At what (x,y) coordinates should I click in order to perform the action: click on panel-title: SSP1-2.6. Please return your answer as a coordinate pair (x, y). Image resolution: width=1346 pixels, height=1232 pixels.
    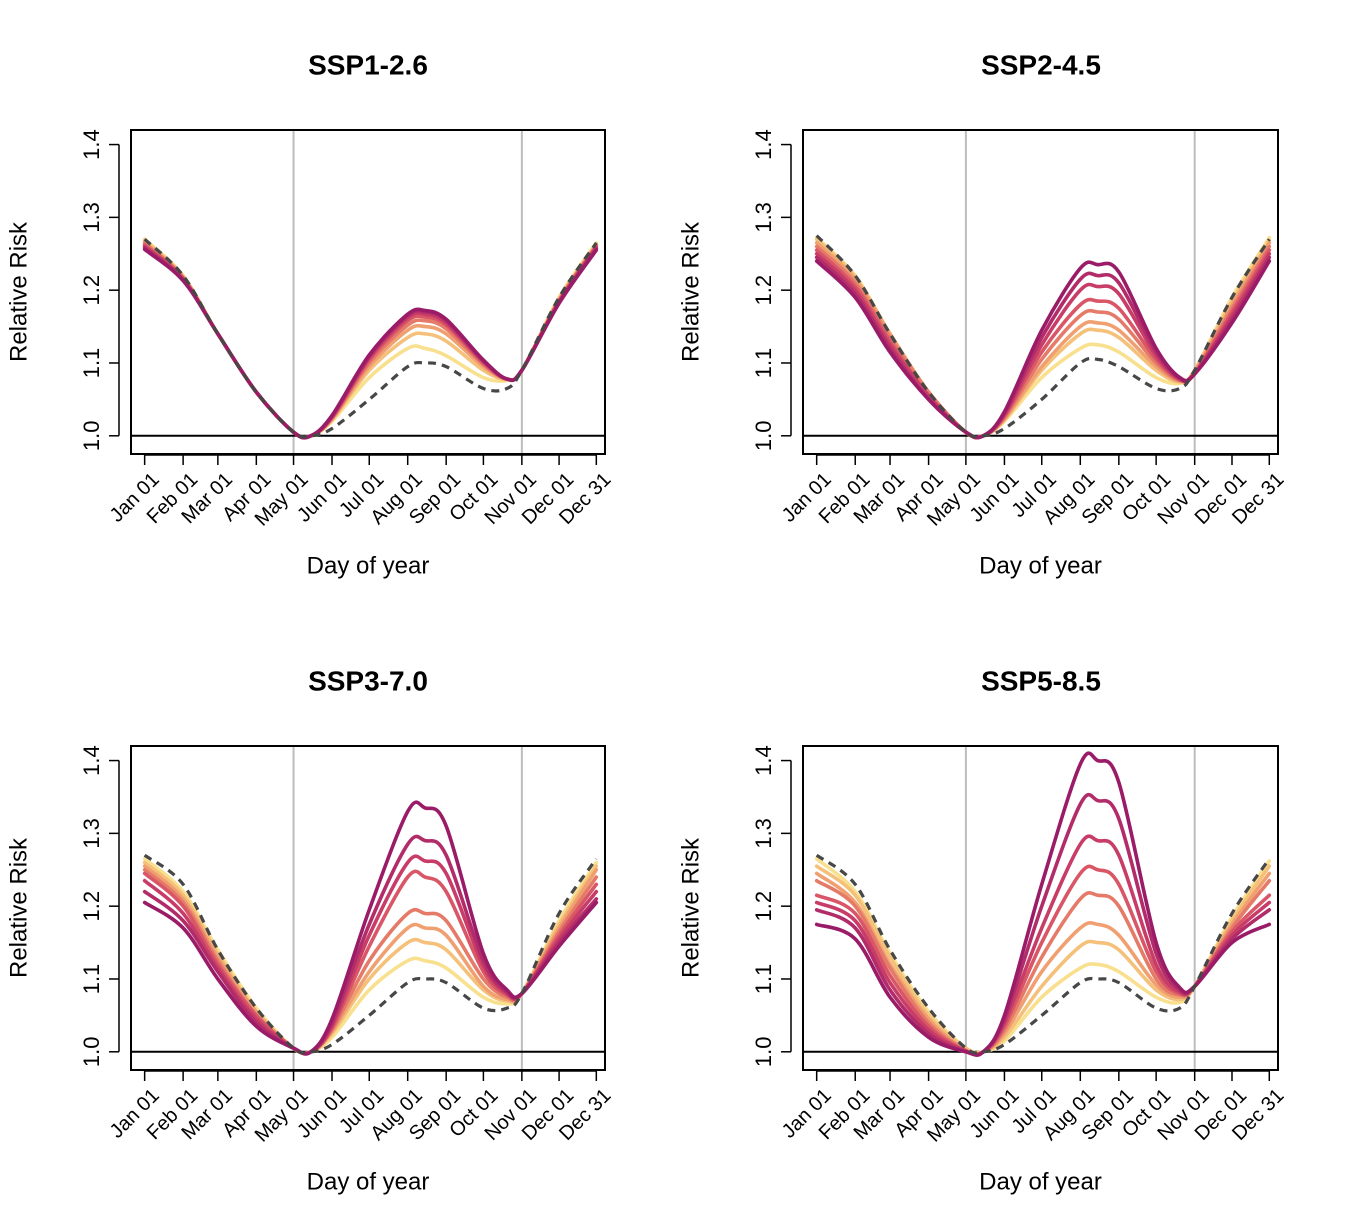
    Looking at the image, I should click on (368, 64).